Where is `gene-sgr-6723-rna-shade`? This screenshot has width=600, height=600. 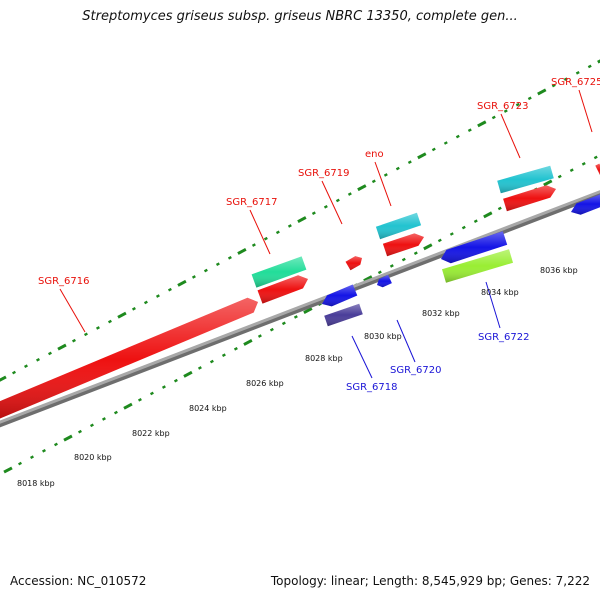 gene-sgr-6723-rna-shade is located at coordinates (525, 179).